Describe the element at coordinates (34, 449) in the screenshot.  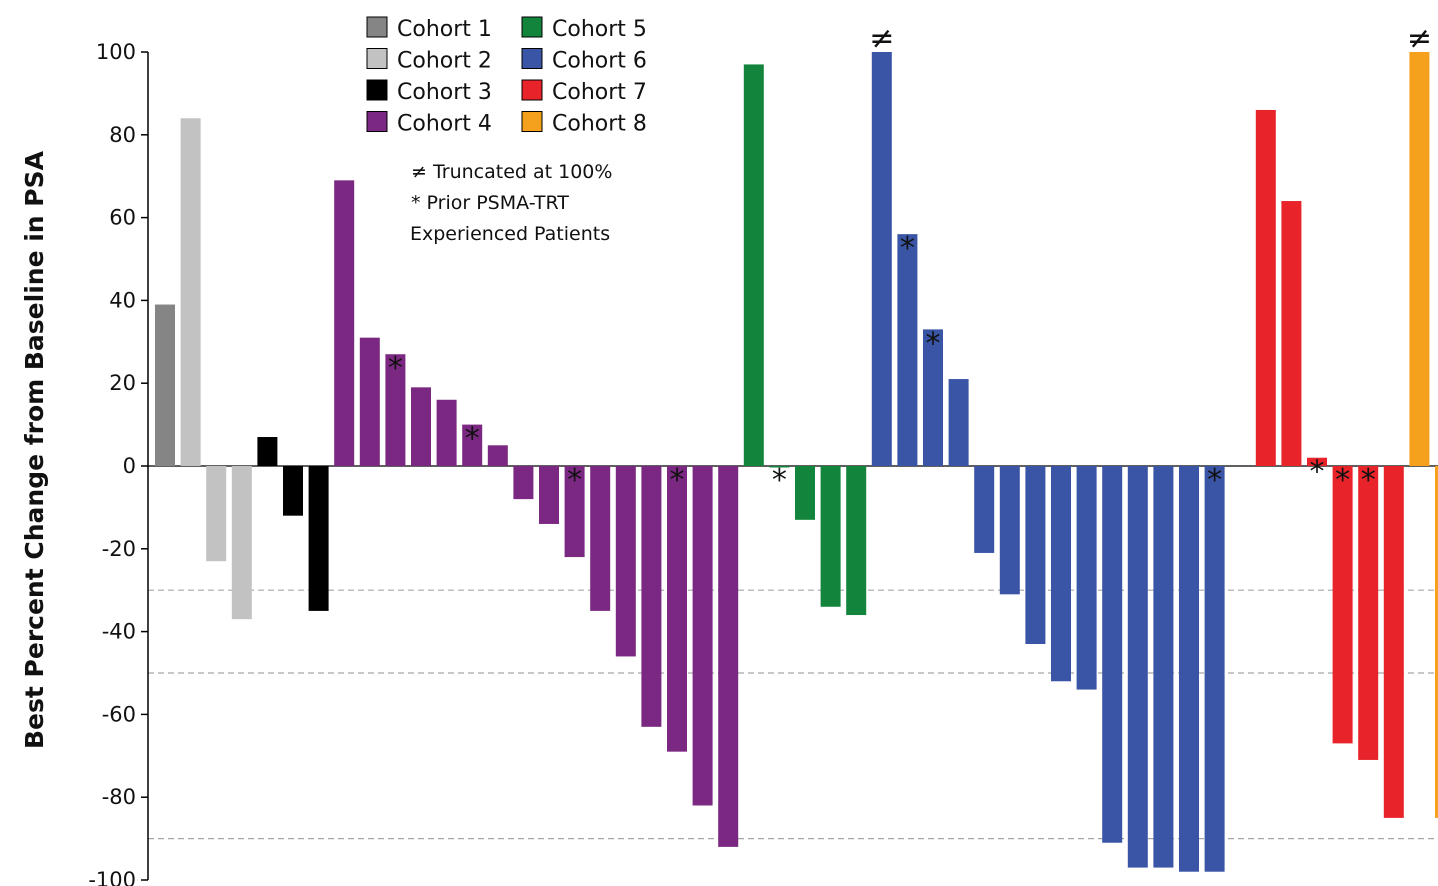
I see `y-axis-label: Best Percent Change from Baseline in PSA` at that location.